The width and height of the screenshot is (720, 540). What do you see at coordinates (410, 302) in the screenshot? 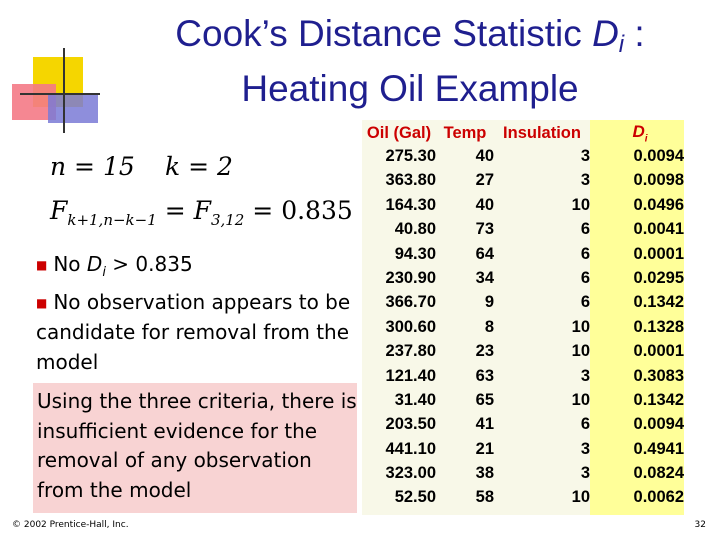
I see `cell-oil: 366.70` at bounding box center [410, 302].